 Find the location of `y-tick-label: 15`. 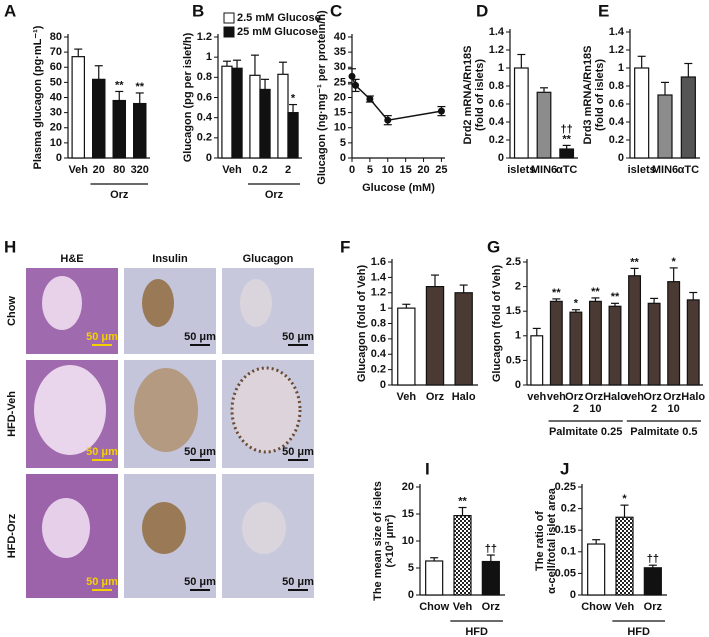

y-tick-label: 15 is located at coordinates (340, 113).